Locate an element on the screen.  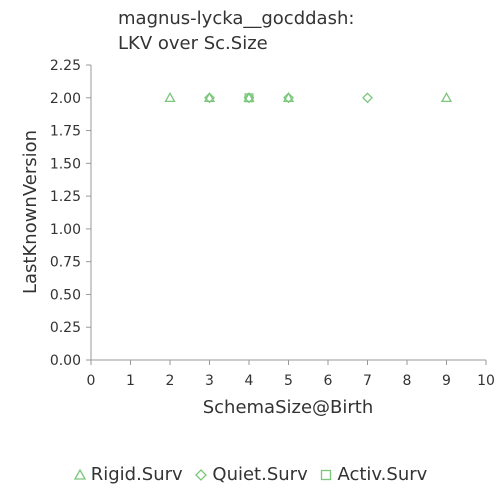
legend-label-rigid-surv: Rigid.Surv is located at coordinates (136, 474).